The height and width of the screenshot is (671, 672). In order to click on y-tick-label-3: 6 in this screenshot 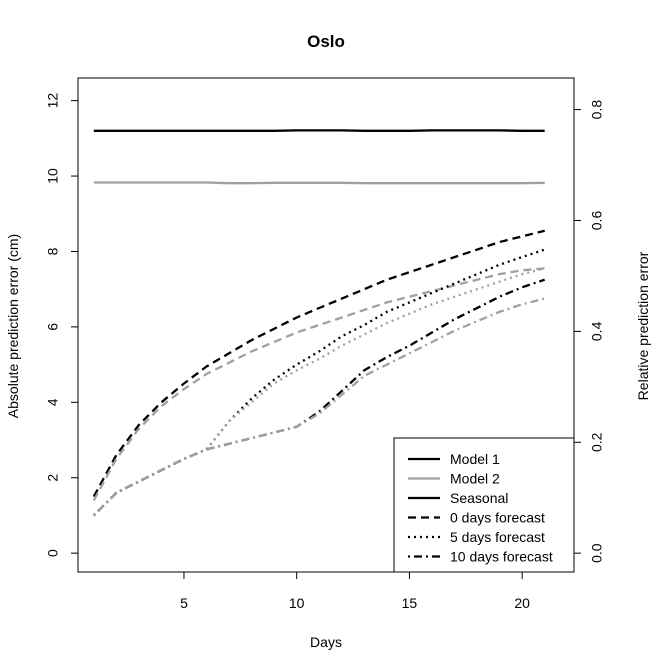, I will do `click(53, 327)`.